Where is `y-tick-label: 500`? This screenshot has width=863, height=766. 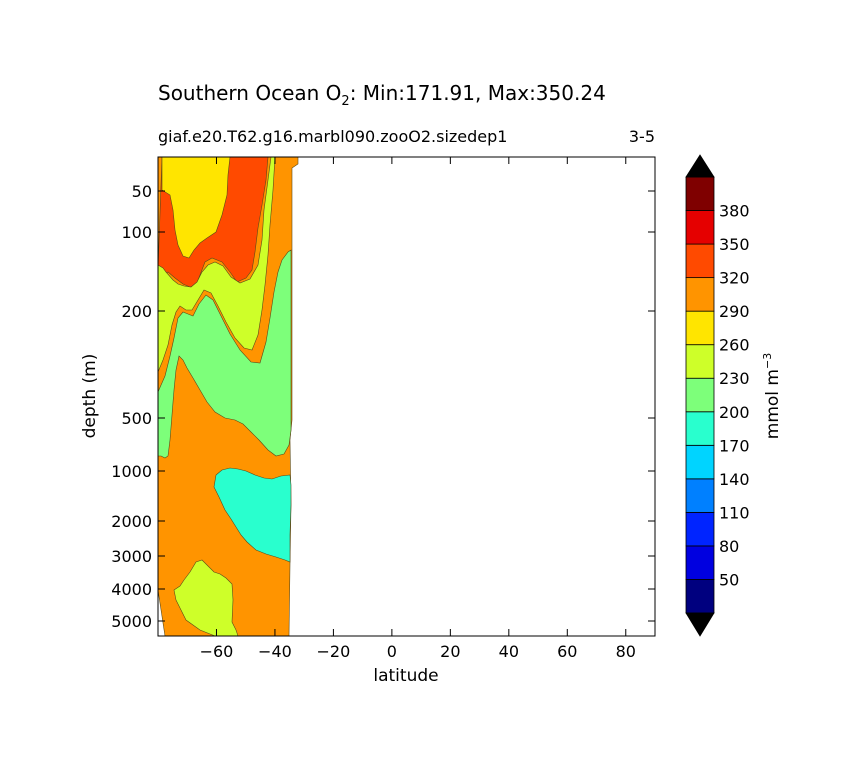 y-tick-label: 500 is located at coordinates (136, 418).